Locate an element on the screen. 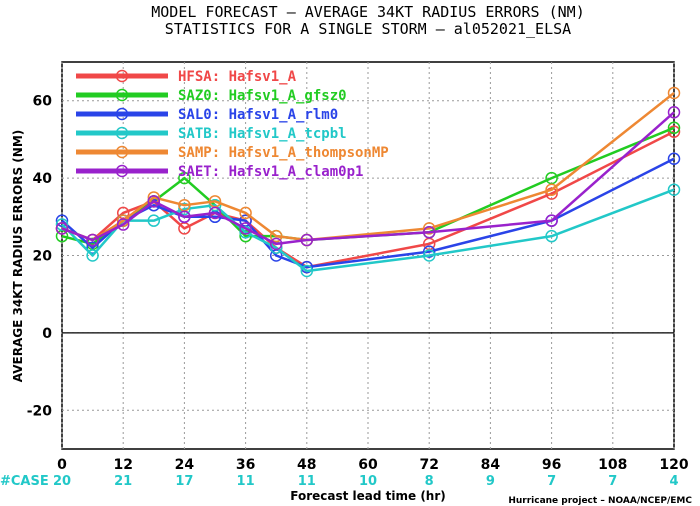 The image size is (700, 506). cases-label: #CASE is located at coordinates (24, 481).